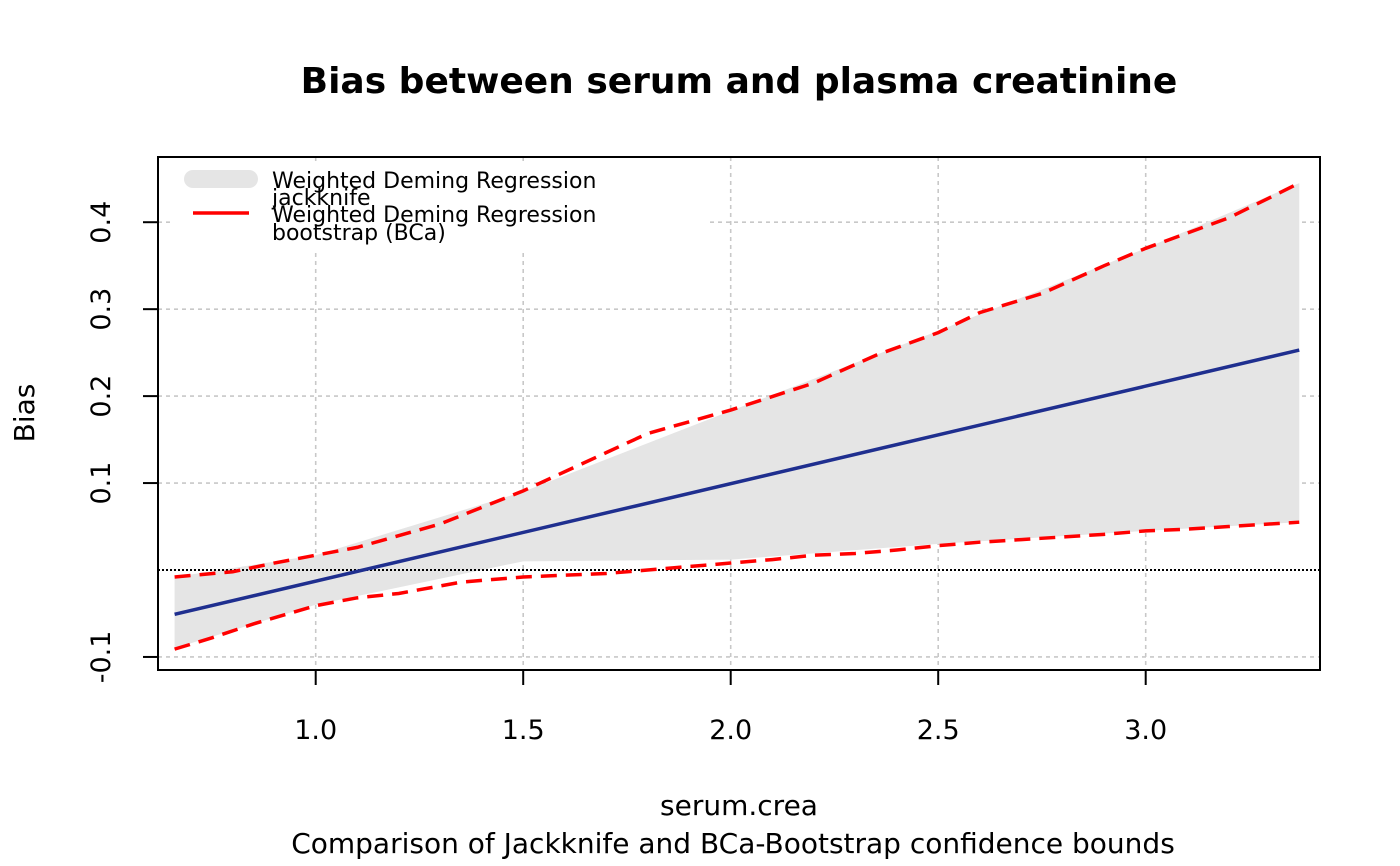  What do you see at coordinates (739, 81) in the screenshot?
I see `chart-title: Bias between serum and plasma creatinine` at bounding box center [739, 81].